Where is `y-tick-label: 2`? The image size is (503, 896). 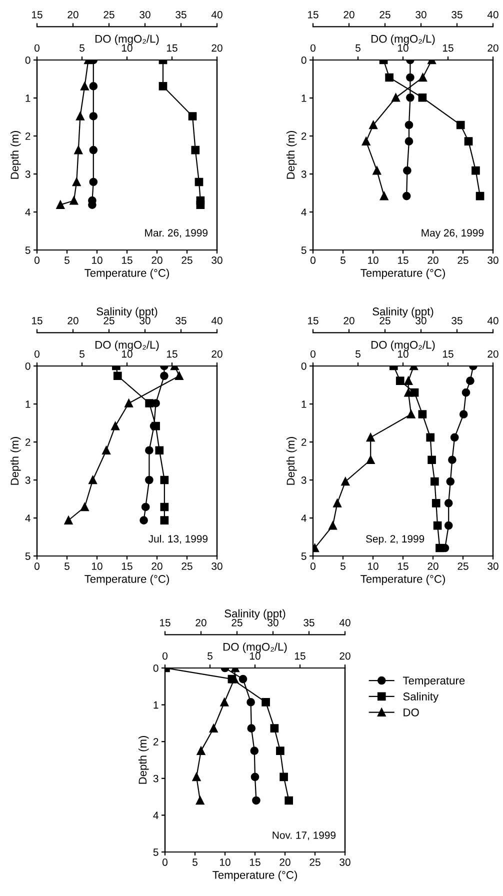 y-tick-label: 2 is located at coordinates (27, 442).